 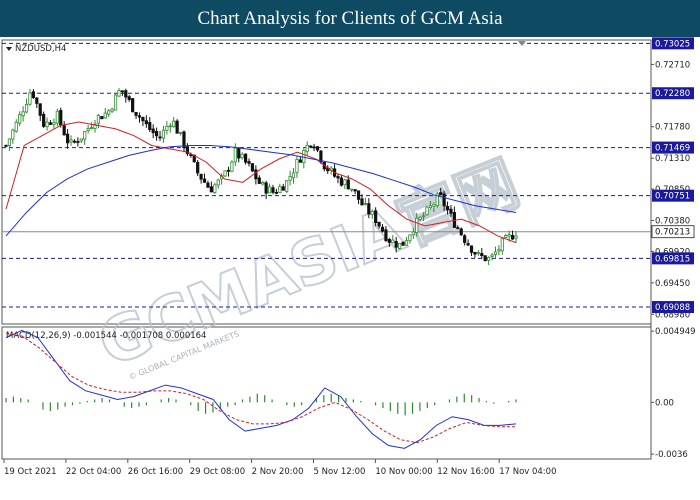 I want to click on macd-tick-label: -0.0036, so click(x=671, y=455).